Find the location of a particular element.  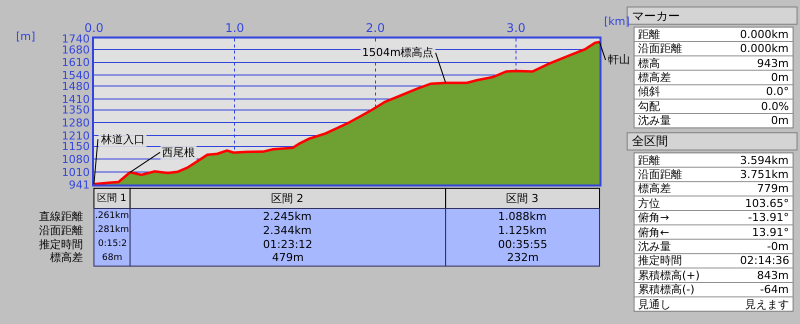

text: 843m is located at coordinates (773, 275).